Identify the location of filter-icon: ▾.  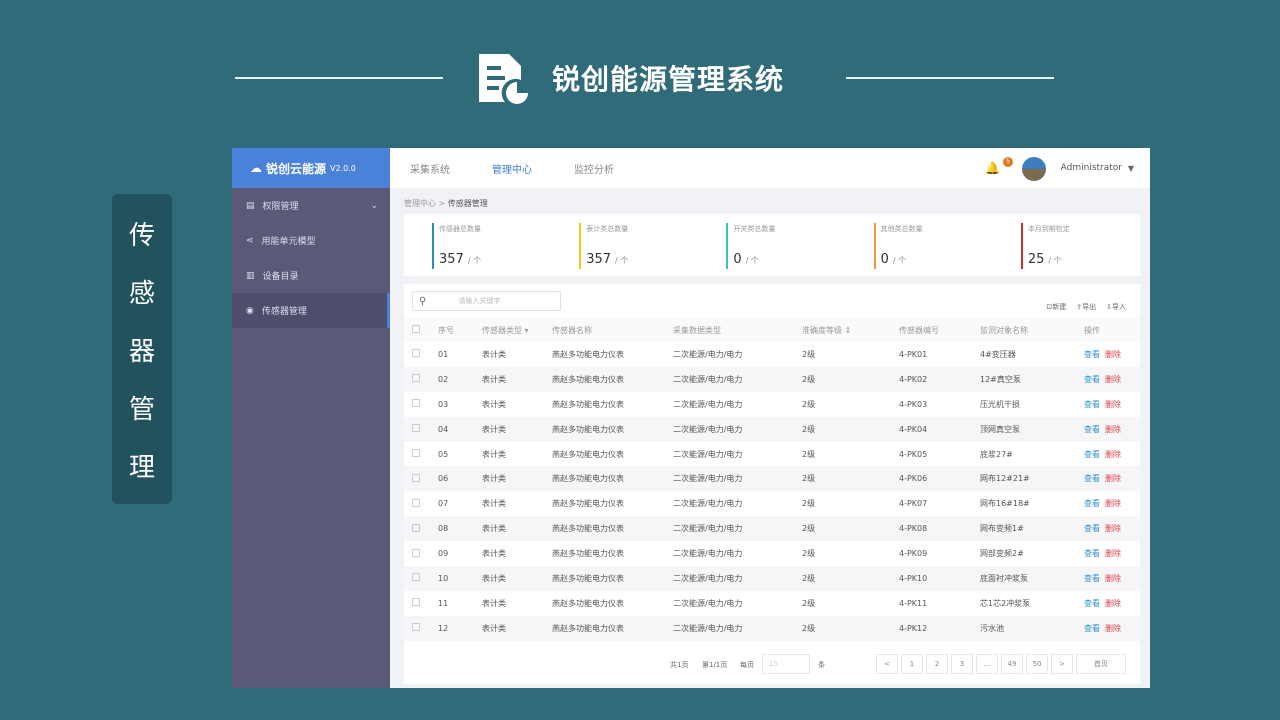
(526, 330).